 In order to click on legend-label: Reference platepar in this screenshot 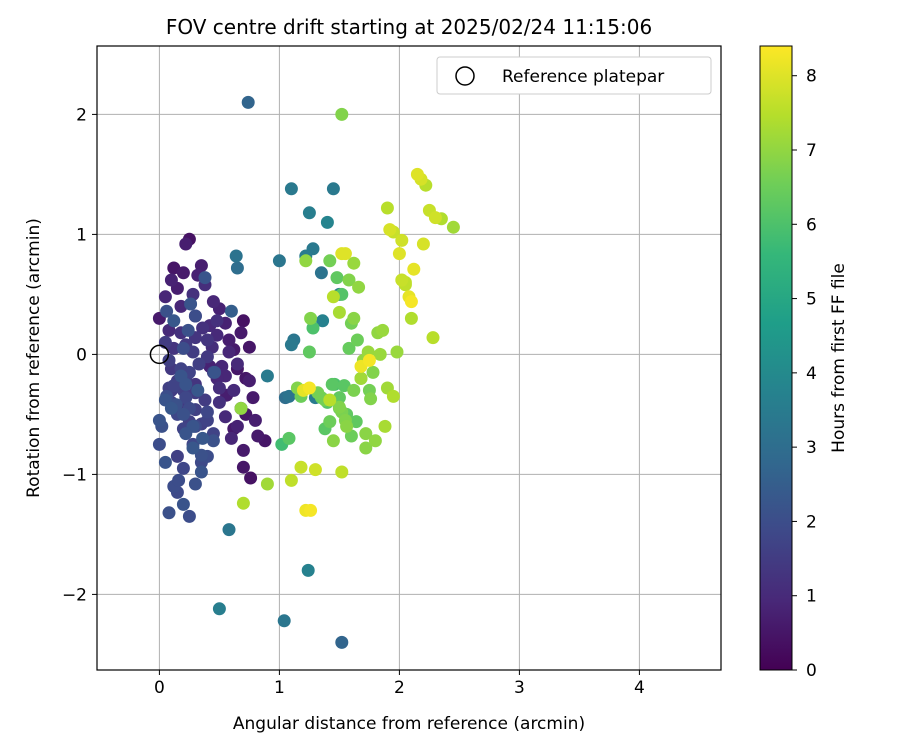, I will do `click(583, 77)`.